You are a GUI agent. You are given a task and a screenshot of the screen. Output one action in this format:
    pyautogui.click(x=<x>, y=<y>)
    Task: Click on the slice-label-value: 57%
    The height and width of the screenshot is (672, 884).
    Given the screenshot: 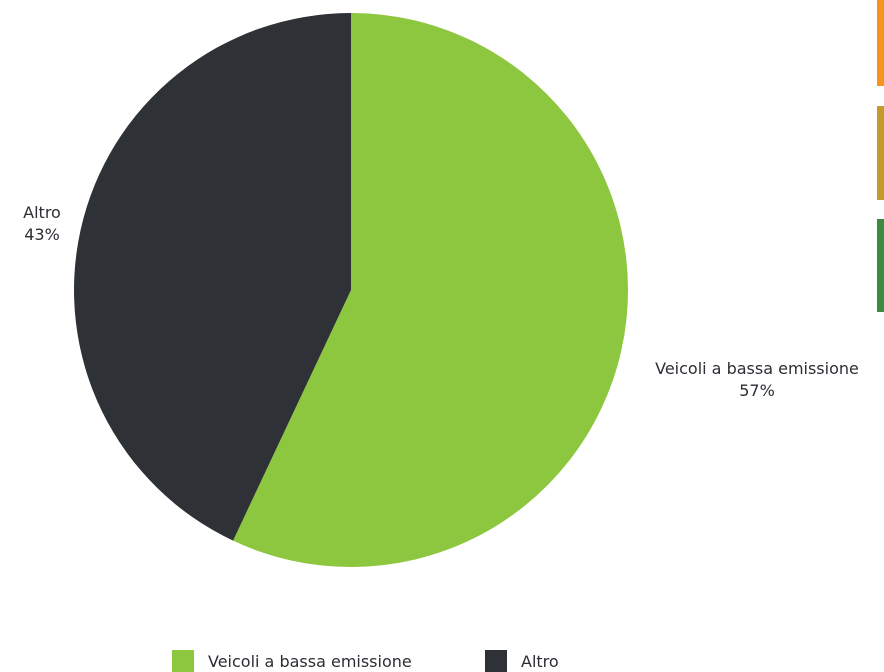 What is the action you would take?
    pyautogui.click(x=757, y=390)
    